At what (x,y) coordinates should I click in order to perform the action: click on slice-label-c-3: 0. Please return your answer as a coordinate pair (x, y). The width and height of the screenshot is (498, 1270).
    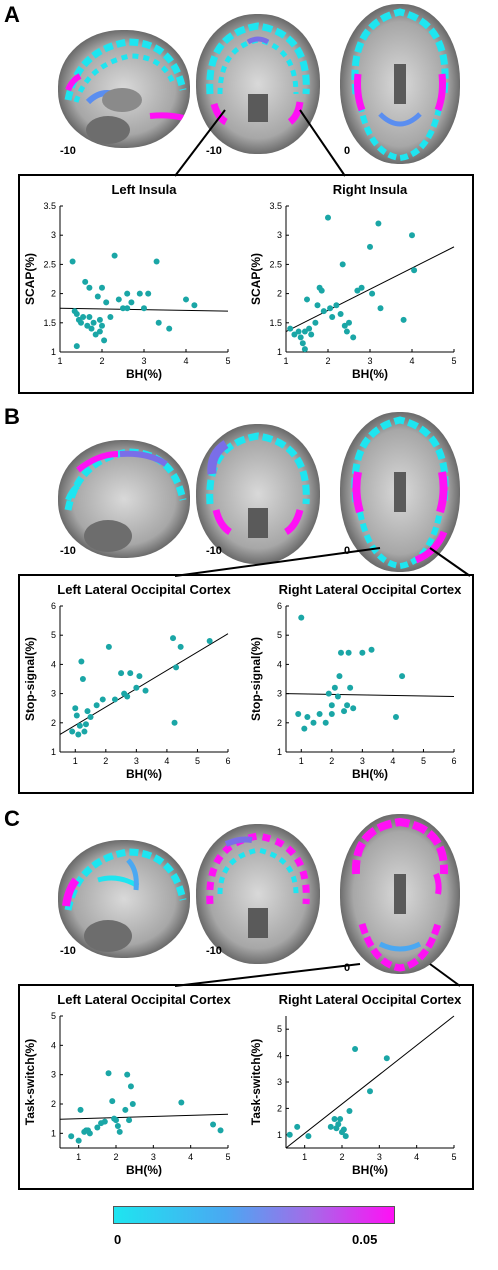
    Looking at the image, I should click on (347, 968).